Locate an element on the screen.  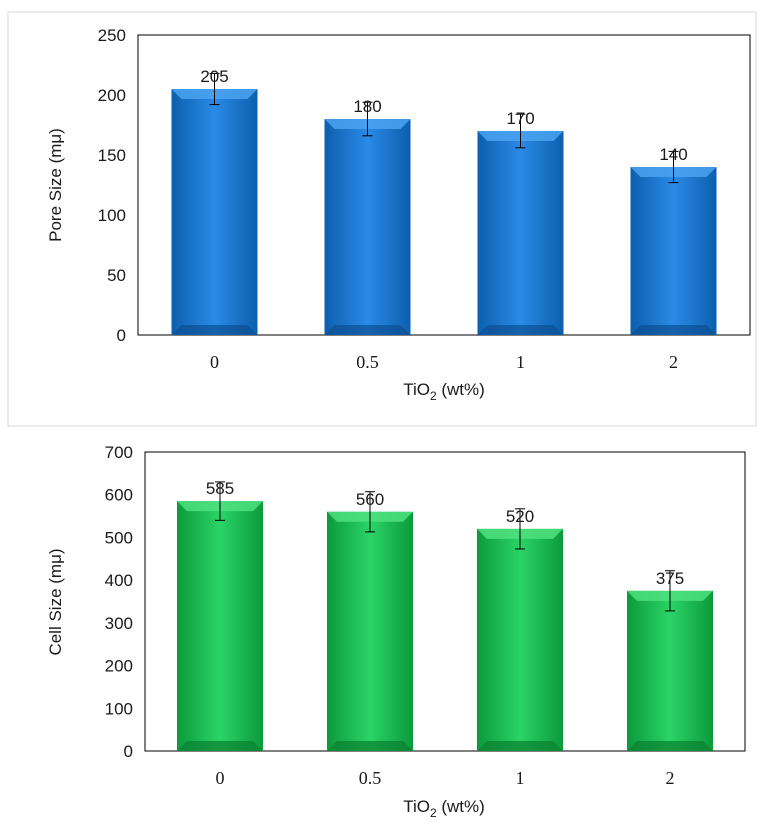
data-label: 585 is located at coordinates (220, 488).